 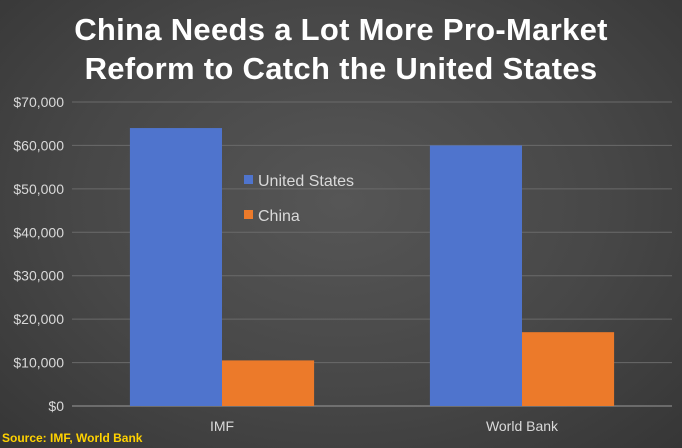 What do you see at coordinates (38, 276) in the screenshot?
I see `y-tick-label: $30,000` at bounding box center [38, 276].